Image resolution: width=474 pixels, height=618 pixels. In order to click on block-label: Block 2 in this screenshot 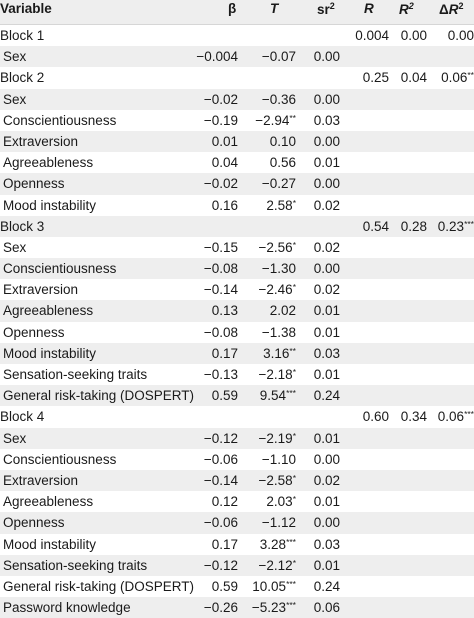, I will do `click(22, 78)`.